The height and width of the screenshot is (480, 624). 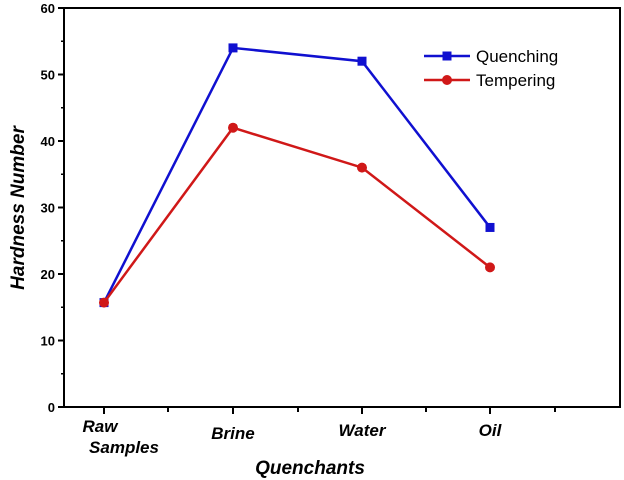 What do you see at coordinates (447, 56) in the screenshot?
I see `legend-marker-square` at bounding box center [447, 56].